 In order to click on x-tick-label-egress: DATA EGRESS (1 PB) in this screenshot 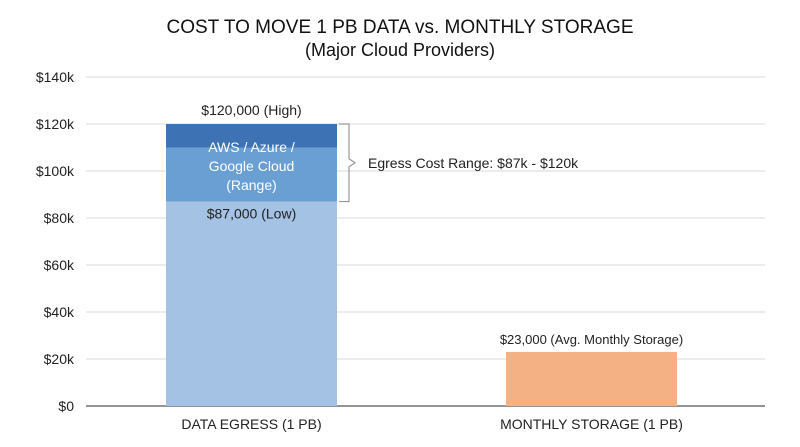, I will do `click(251, 424)`.